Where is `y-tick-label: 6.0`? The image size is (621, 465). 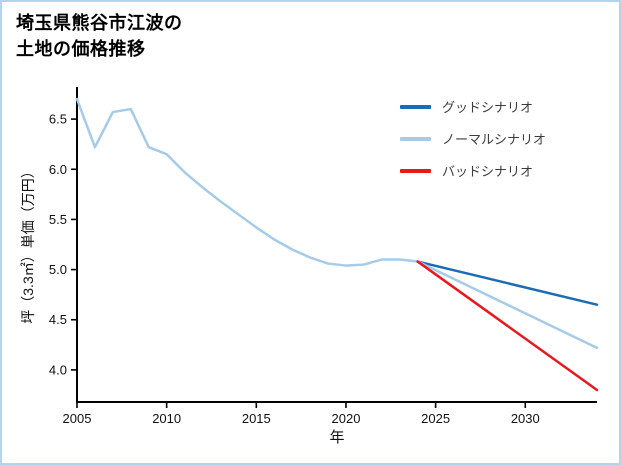 y-tick-label: 6.0 is located at coordinates (58, 169).